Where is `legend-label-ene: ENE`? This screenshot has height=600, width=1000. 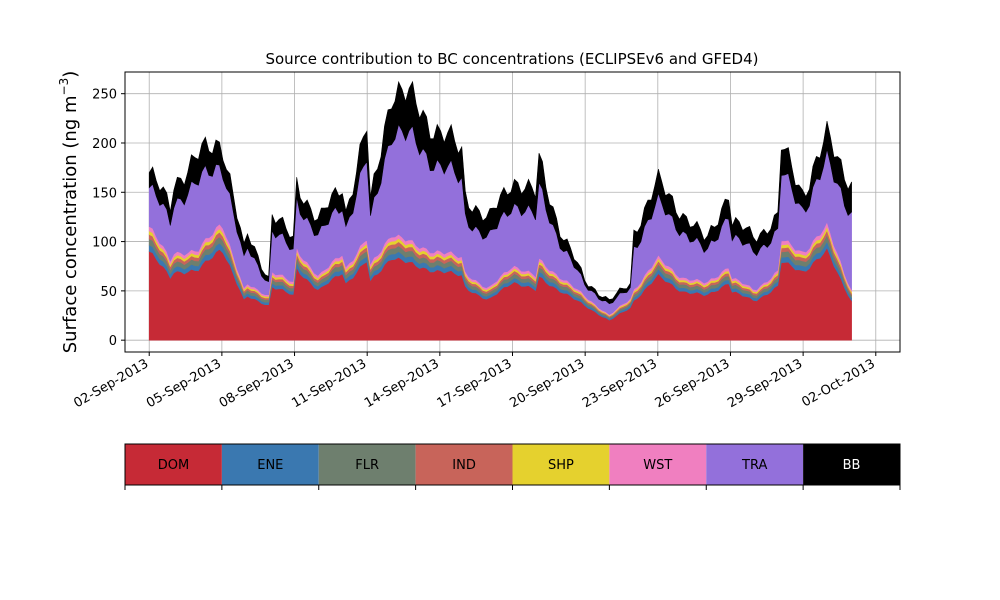 legend-label-ene: ENE is located at coordinates (270, 465).